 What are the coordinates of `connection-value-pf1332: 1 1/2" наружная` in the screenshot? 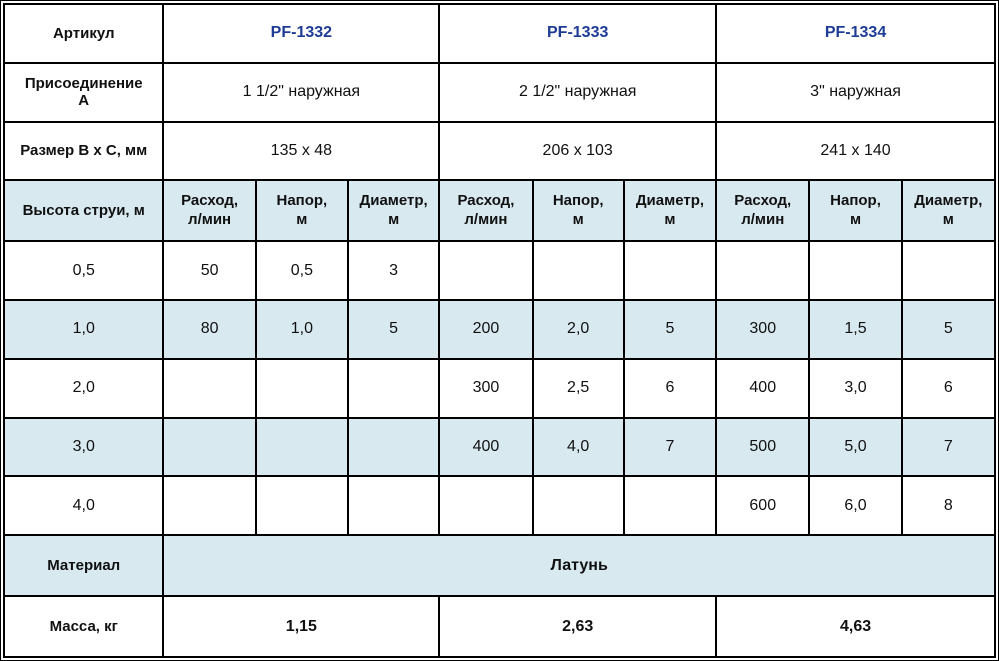 It's located at (301, 92).